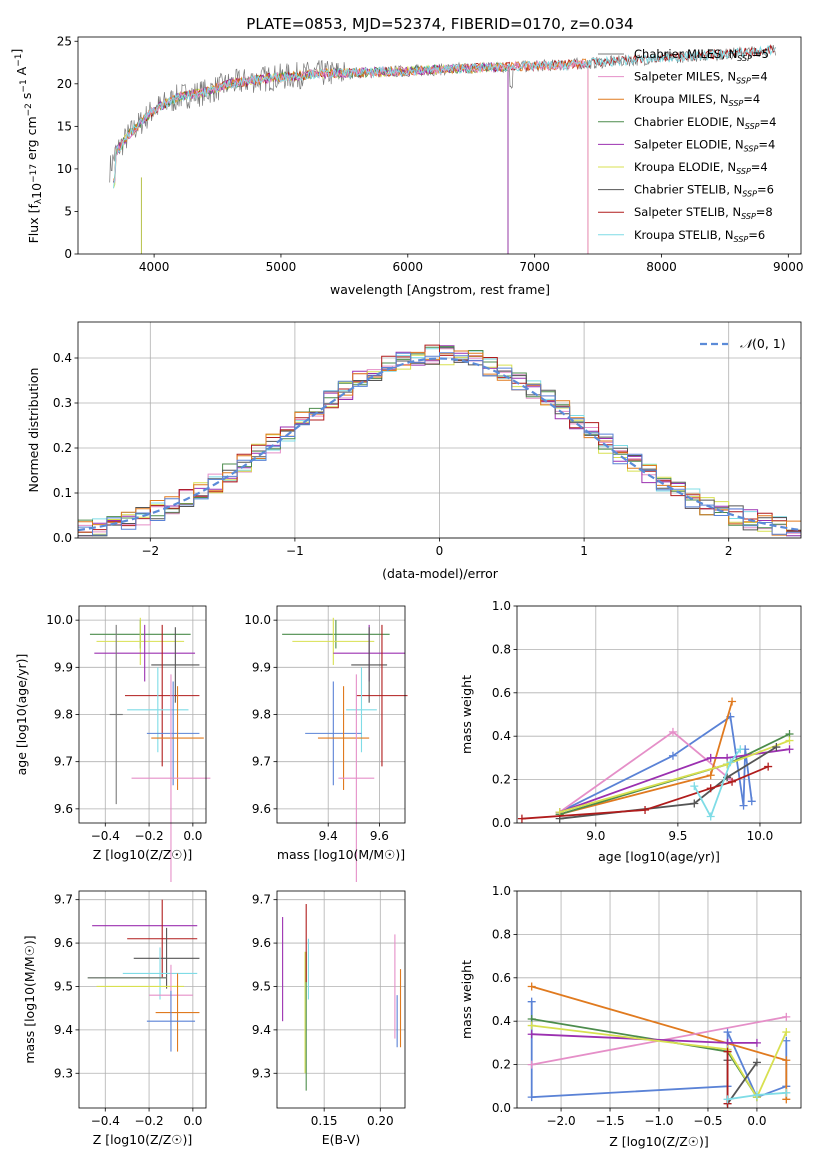  I want to click on y-tick-label: 5, so click(68, 211).